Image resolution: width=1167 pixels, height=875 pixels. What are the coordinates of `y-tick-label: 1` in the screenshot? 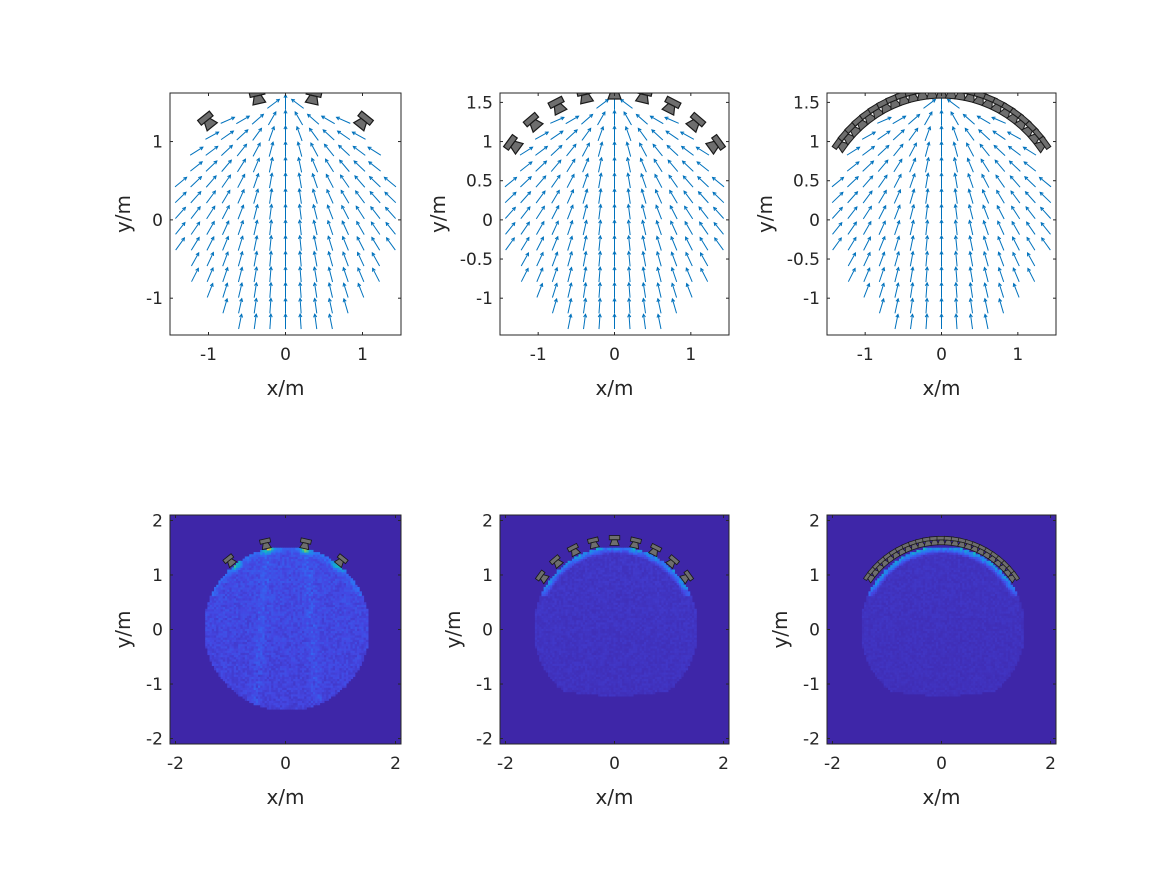 It's located at (157, 576).